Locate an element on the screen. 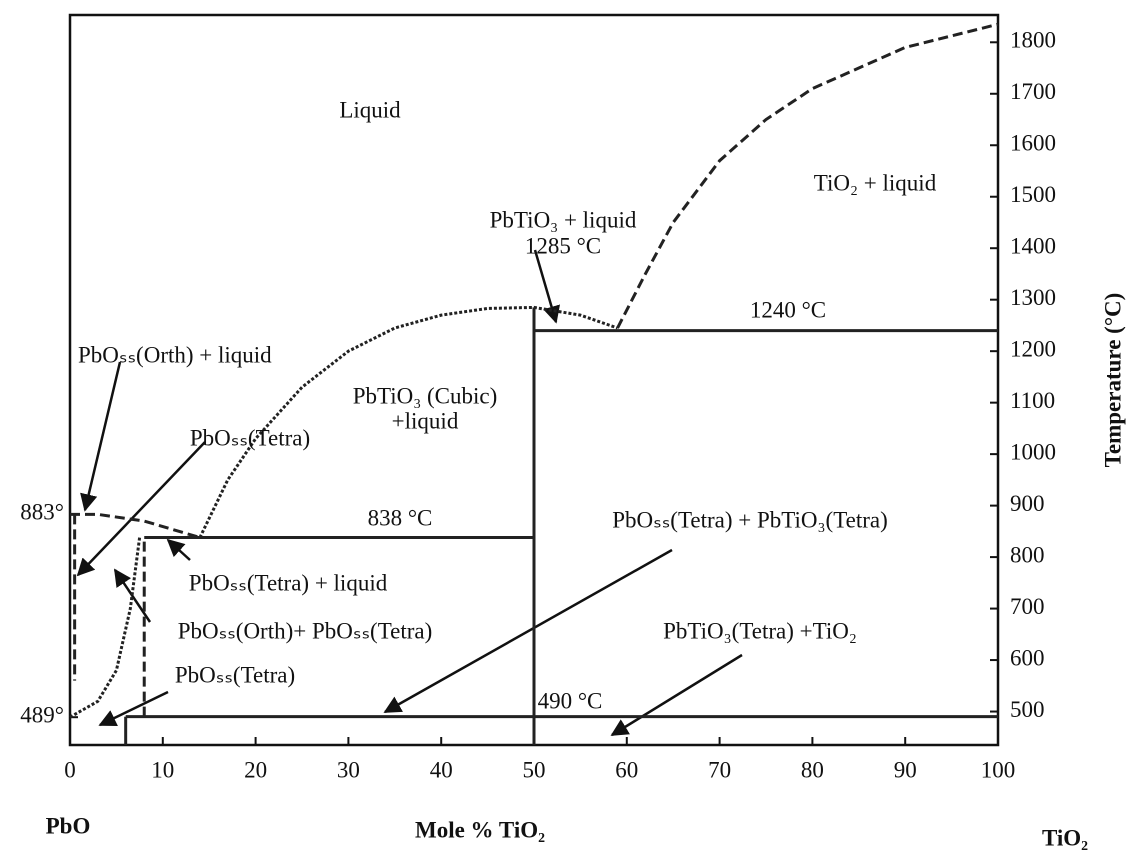 Image resolution: width=1133 pixels, height=864 pixels. x-tick-label: 100 is located at coordinates (998, 769).